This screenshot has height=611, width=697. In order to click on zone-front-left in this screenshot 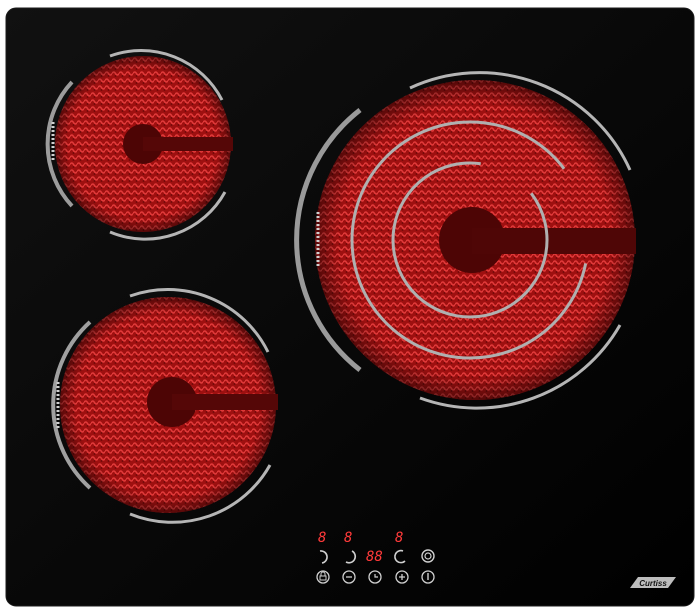, I will do `click(164, 406)`.